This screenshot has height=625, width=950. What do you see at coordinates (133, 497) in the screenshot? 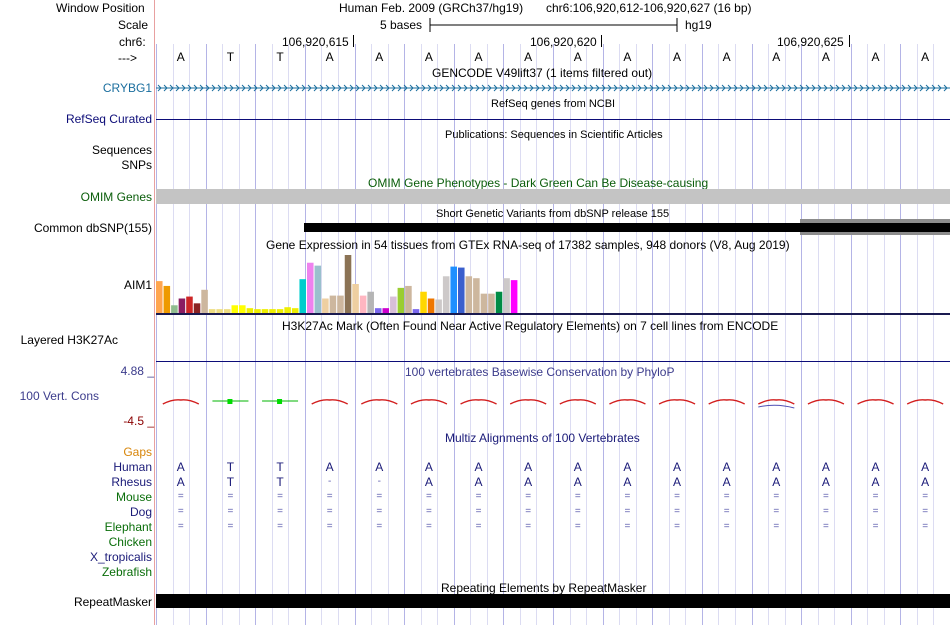
I see `multiz-species-label: Mouse` at bounding box center [133, 497].